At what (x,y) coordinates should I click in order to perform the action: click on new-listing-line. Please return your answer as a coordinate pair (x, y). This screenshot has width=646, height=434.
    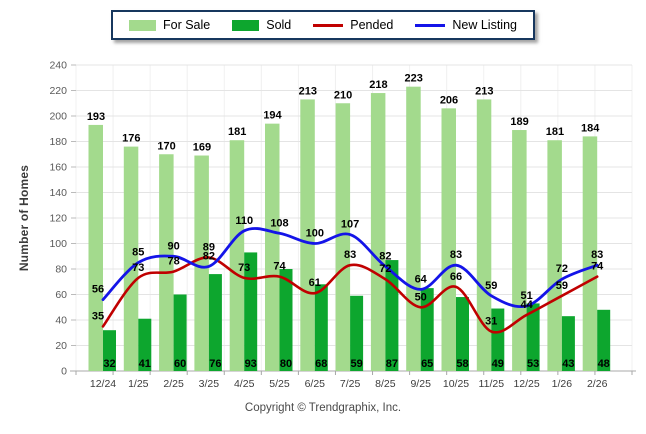
    Looking at the image, I should click on (350, 268).